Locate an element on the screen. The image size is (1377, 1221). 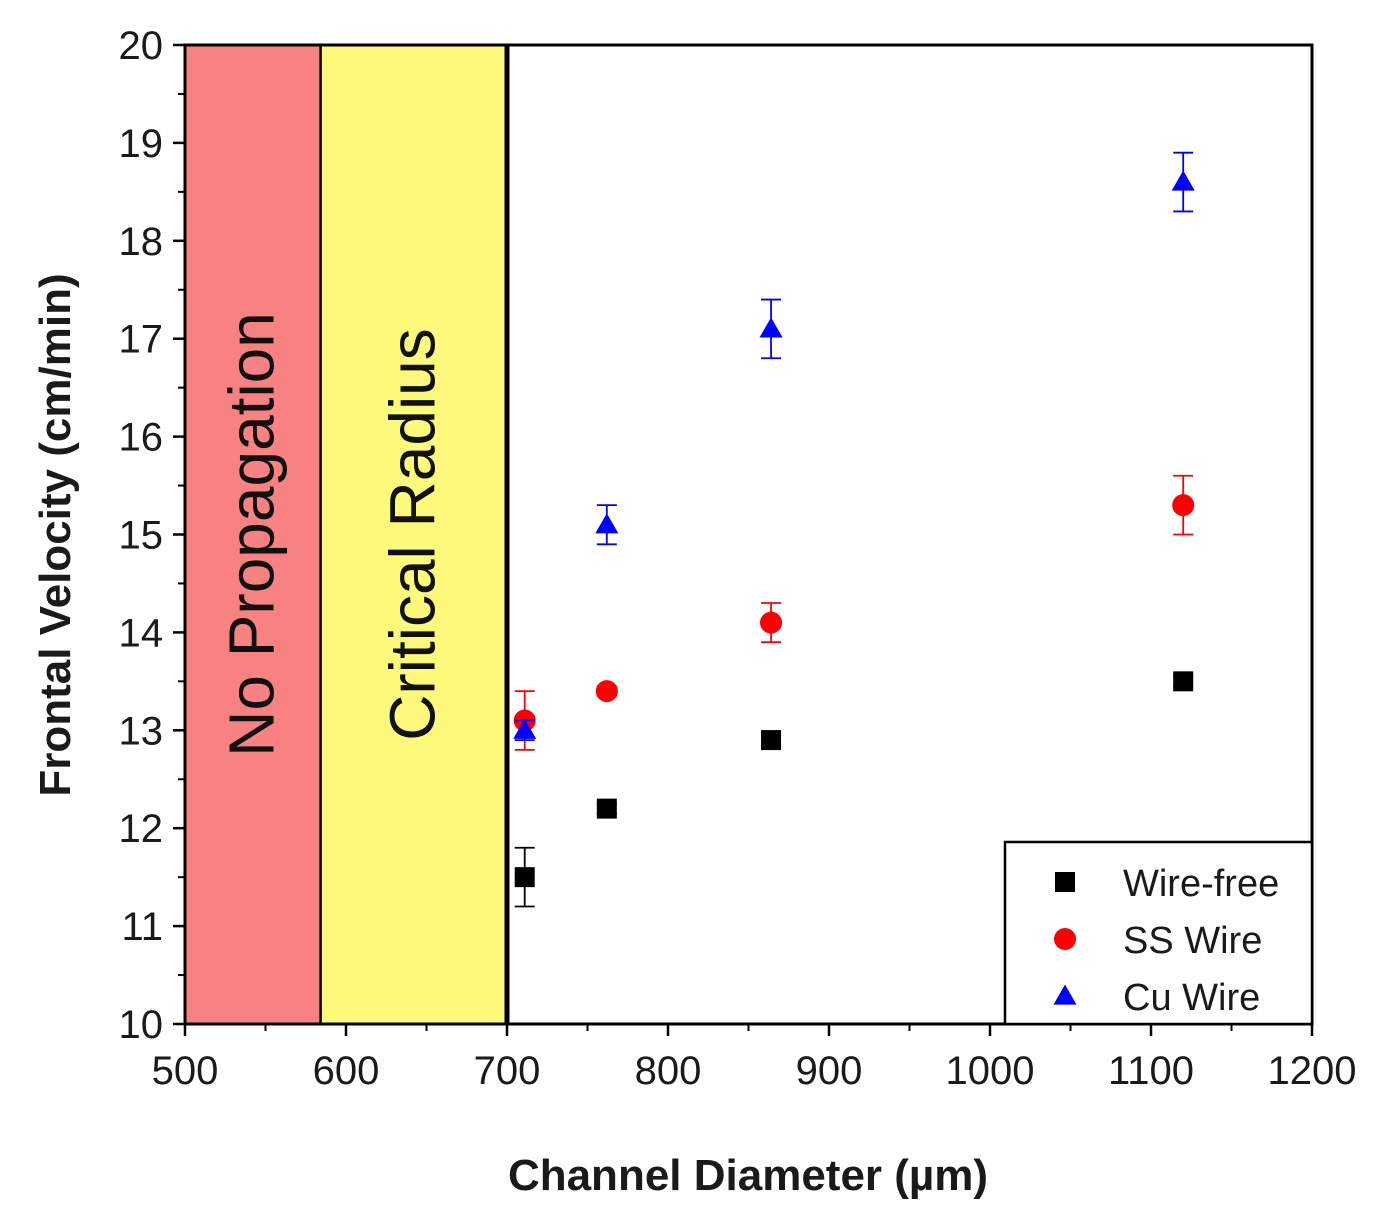
y-tick-label: 20 is located at coordinates (141, 46).